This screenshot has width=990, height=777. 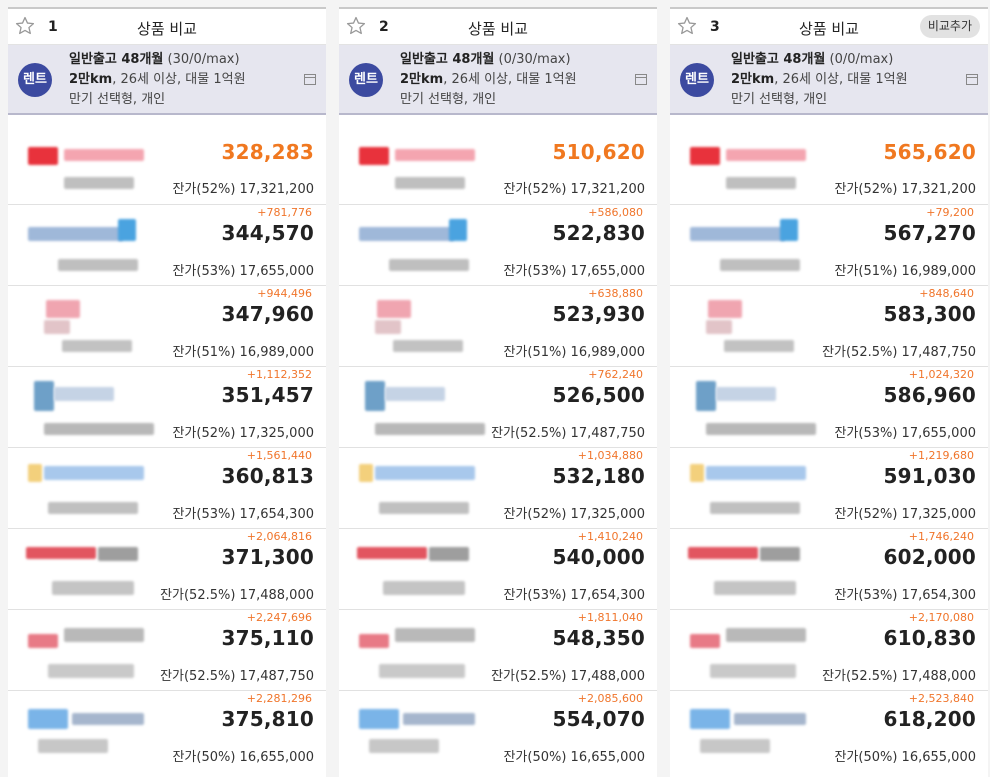 I want to click on price-difference: +848,640, so click(x=946, y=293).